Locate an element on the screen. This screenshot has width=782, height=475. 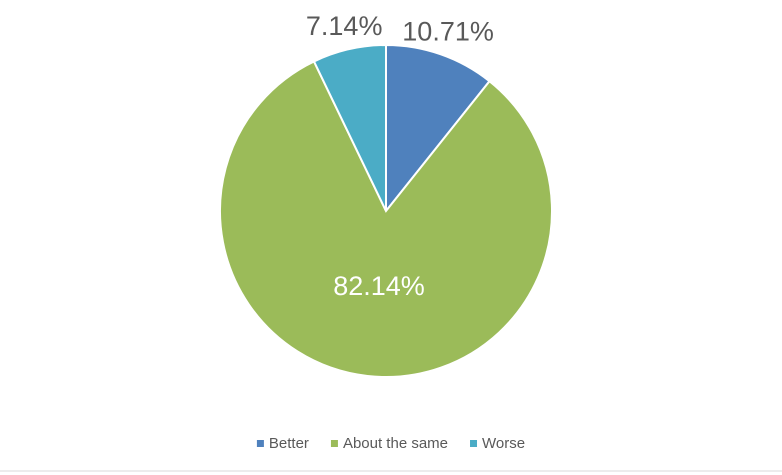
legend-label: Worse is located at coordinates (503, 443).